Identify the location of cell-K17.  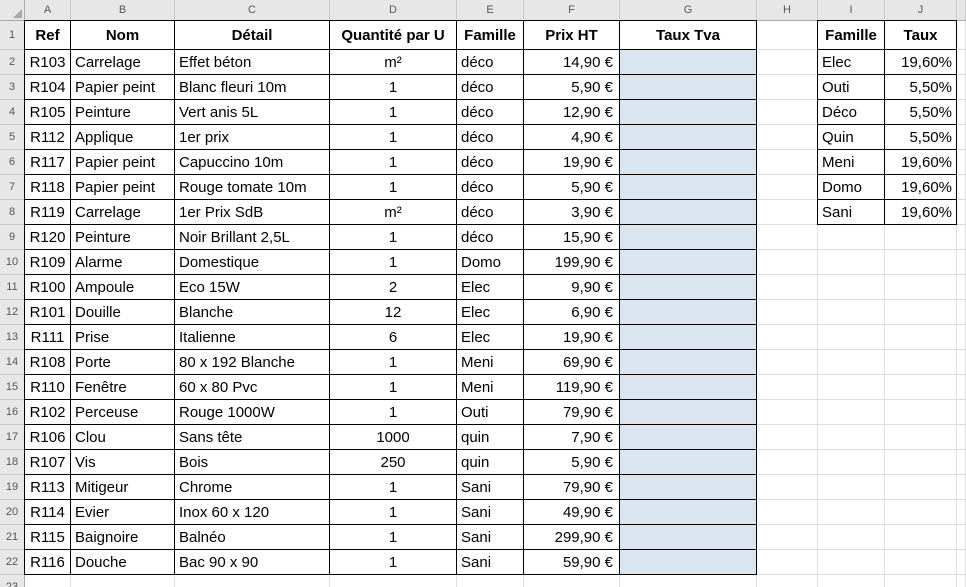
(961, 437).